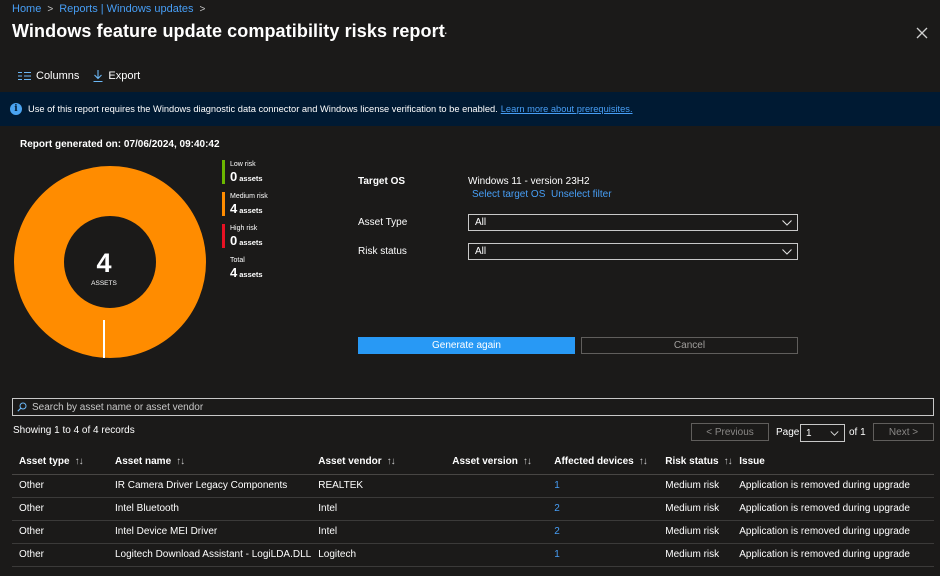 This screenshot has height=576, width=940. I want to click on columns-label: Columns, so click(58, 76).